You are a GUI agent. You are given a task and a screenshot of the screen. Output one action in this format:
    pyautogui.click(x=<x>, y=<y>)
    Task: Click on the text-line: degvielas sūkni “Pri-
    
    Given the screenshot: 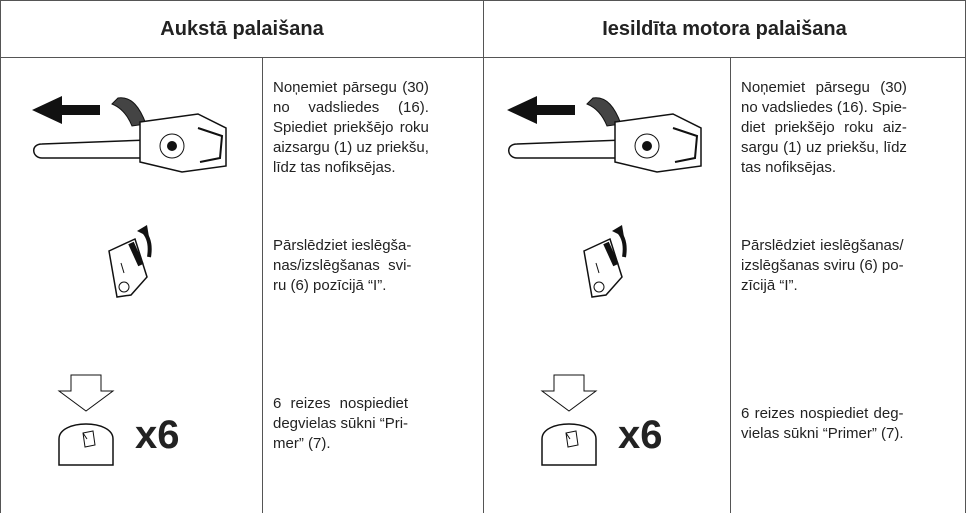 What is the action you would take?
    pyautogui.click(x=341, y=423)
    